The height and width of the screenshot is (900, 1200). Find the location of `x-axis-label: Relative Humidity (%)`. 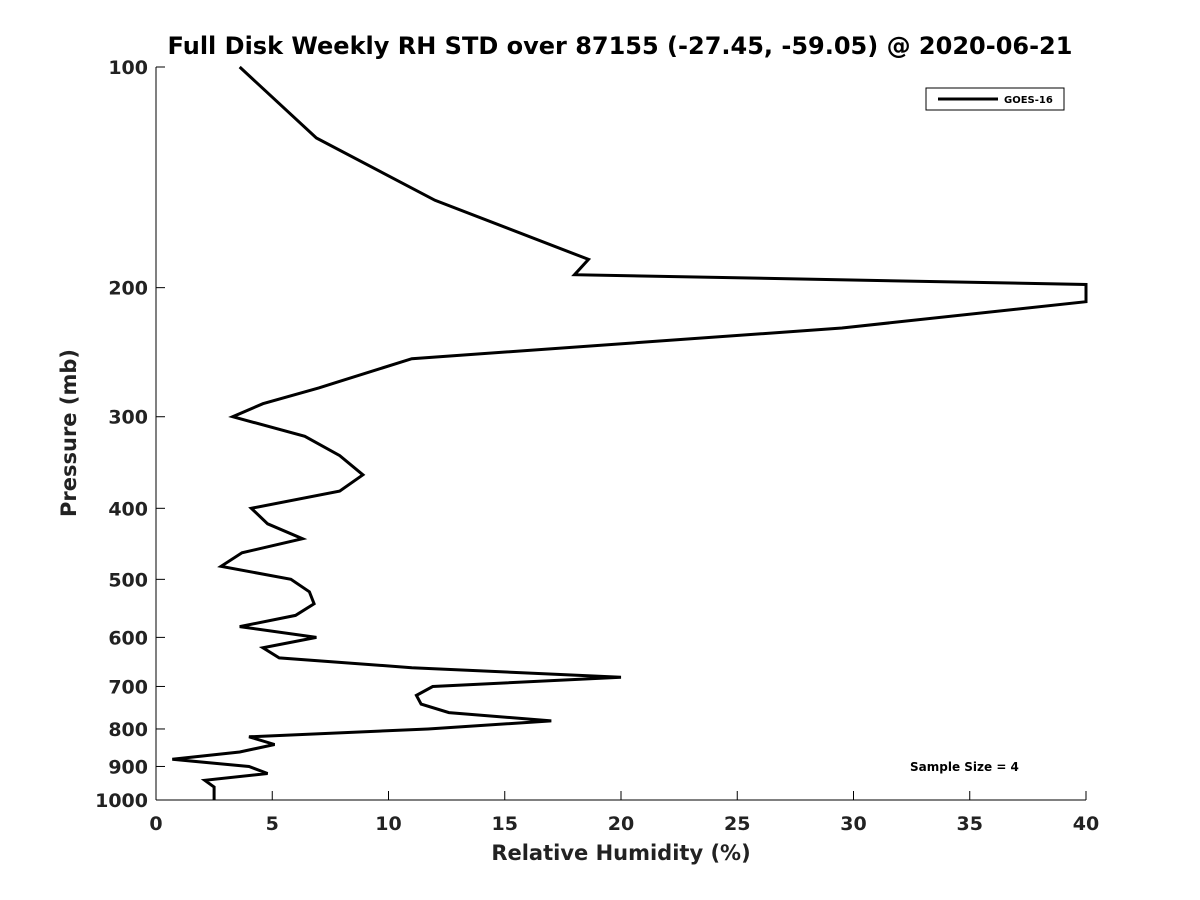

x-axis-label: Relative Humidity (%) is located at coordinates (620, 853).